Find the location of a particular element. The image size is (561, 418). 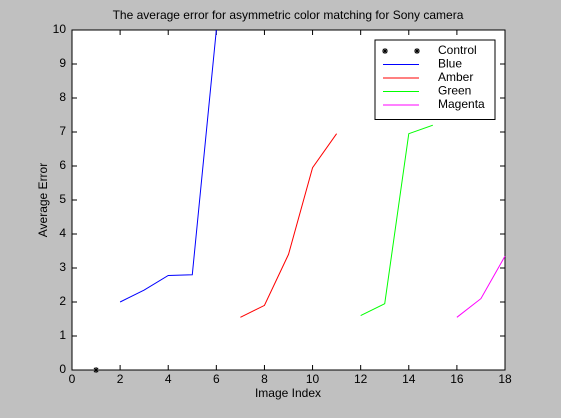

y-tick-label: 2 is located at coordinates (62, 301).